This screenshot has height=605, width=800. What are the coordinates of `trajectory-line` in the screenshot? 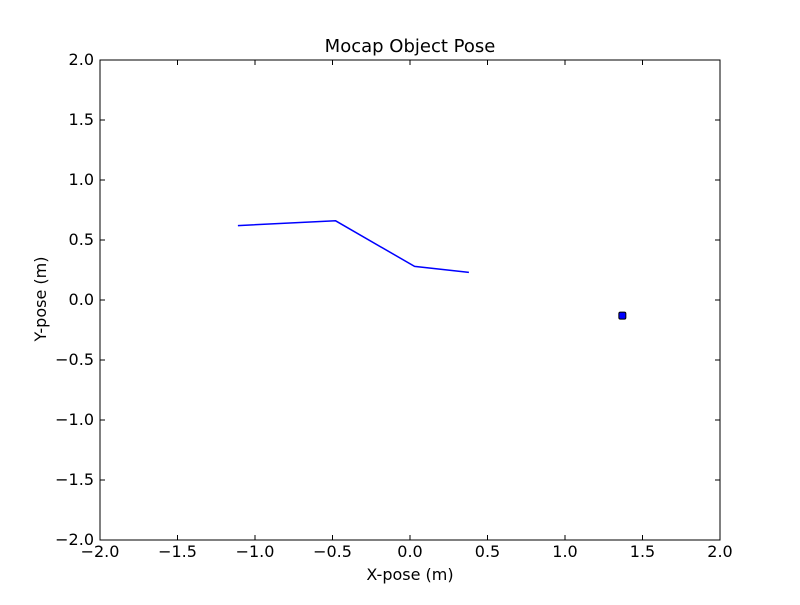 It's located at (353, 247).